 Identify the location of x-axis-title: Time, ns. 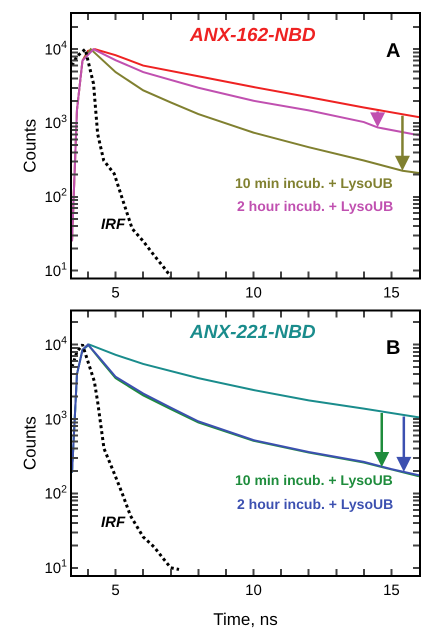
(245, 619).